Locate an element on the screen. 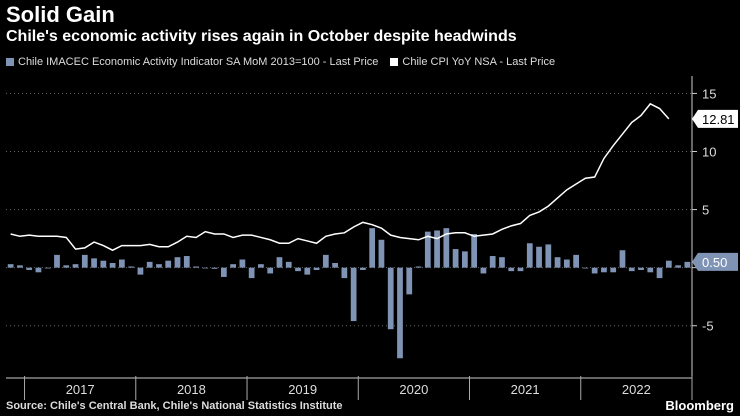  legend-swatch-line is located at coordinates (394, 62).